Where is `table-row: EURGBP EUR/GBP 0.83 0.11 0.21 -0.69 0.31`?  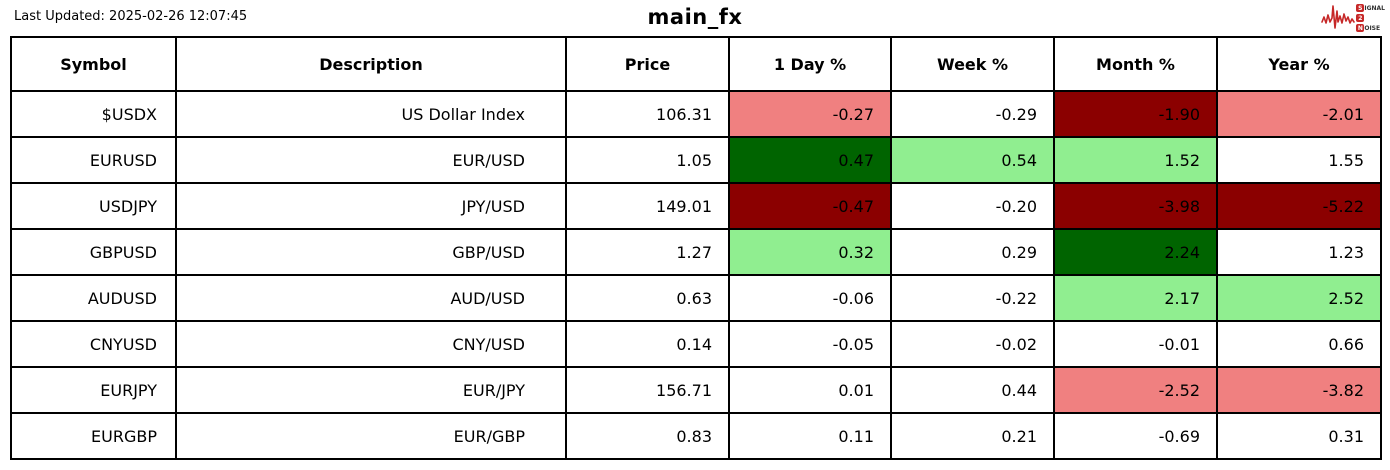 table-row: EURGBP EUR/GBP 0.83 0.11 0.21 -0.69 0.31 is located at coordinates (696, 436).